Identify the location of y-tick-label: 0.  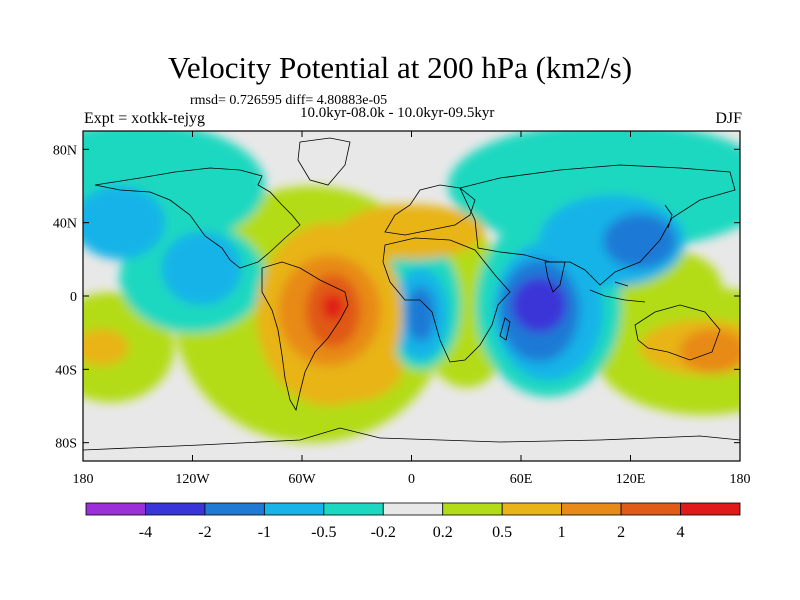
(73, 297).